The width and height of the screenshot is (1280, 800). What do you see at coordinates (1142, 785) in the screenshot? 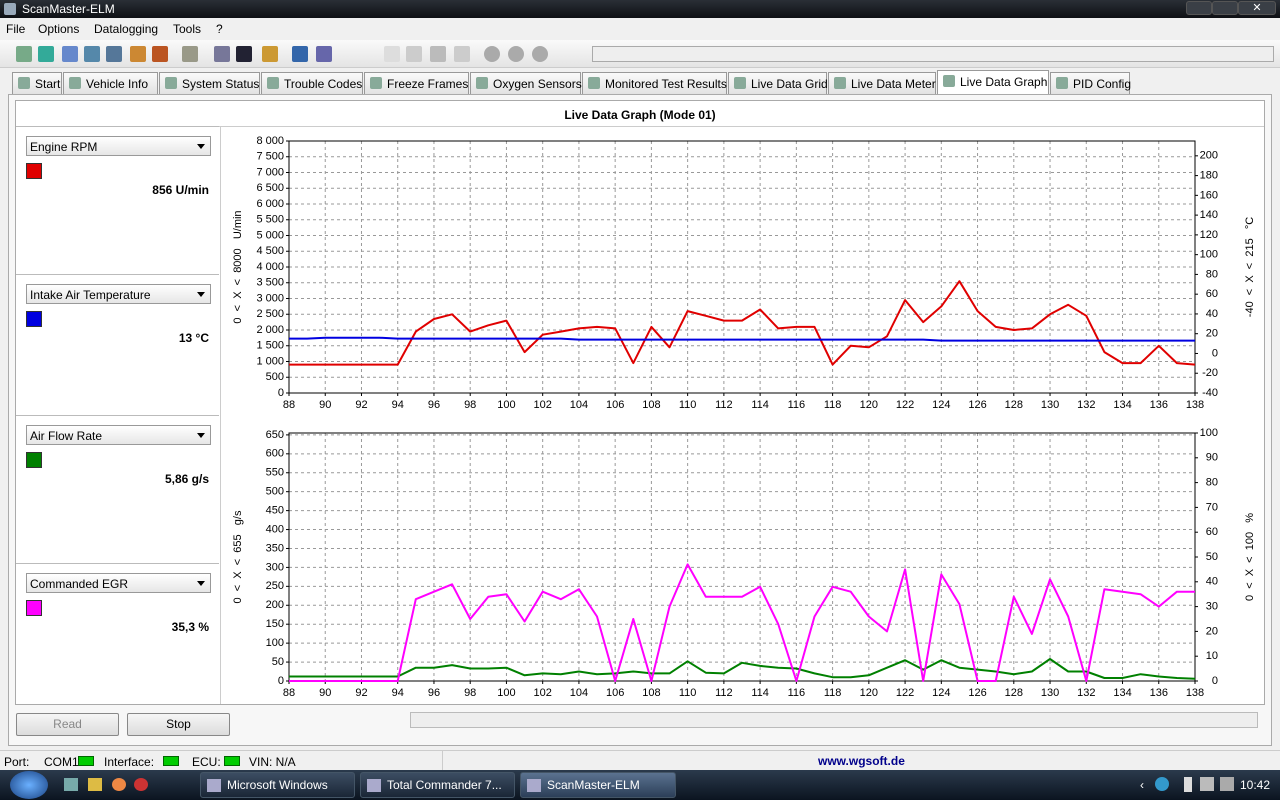
I see `tray-arrow: ‹` at bounding box center [1142, 785].